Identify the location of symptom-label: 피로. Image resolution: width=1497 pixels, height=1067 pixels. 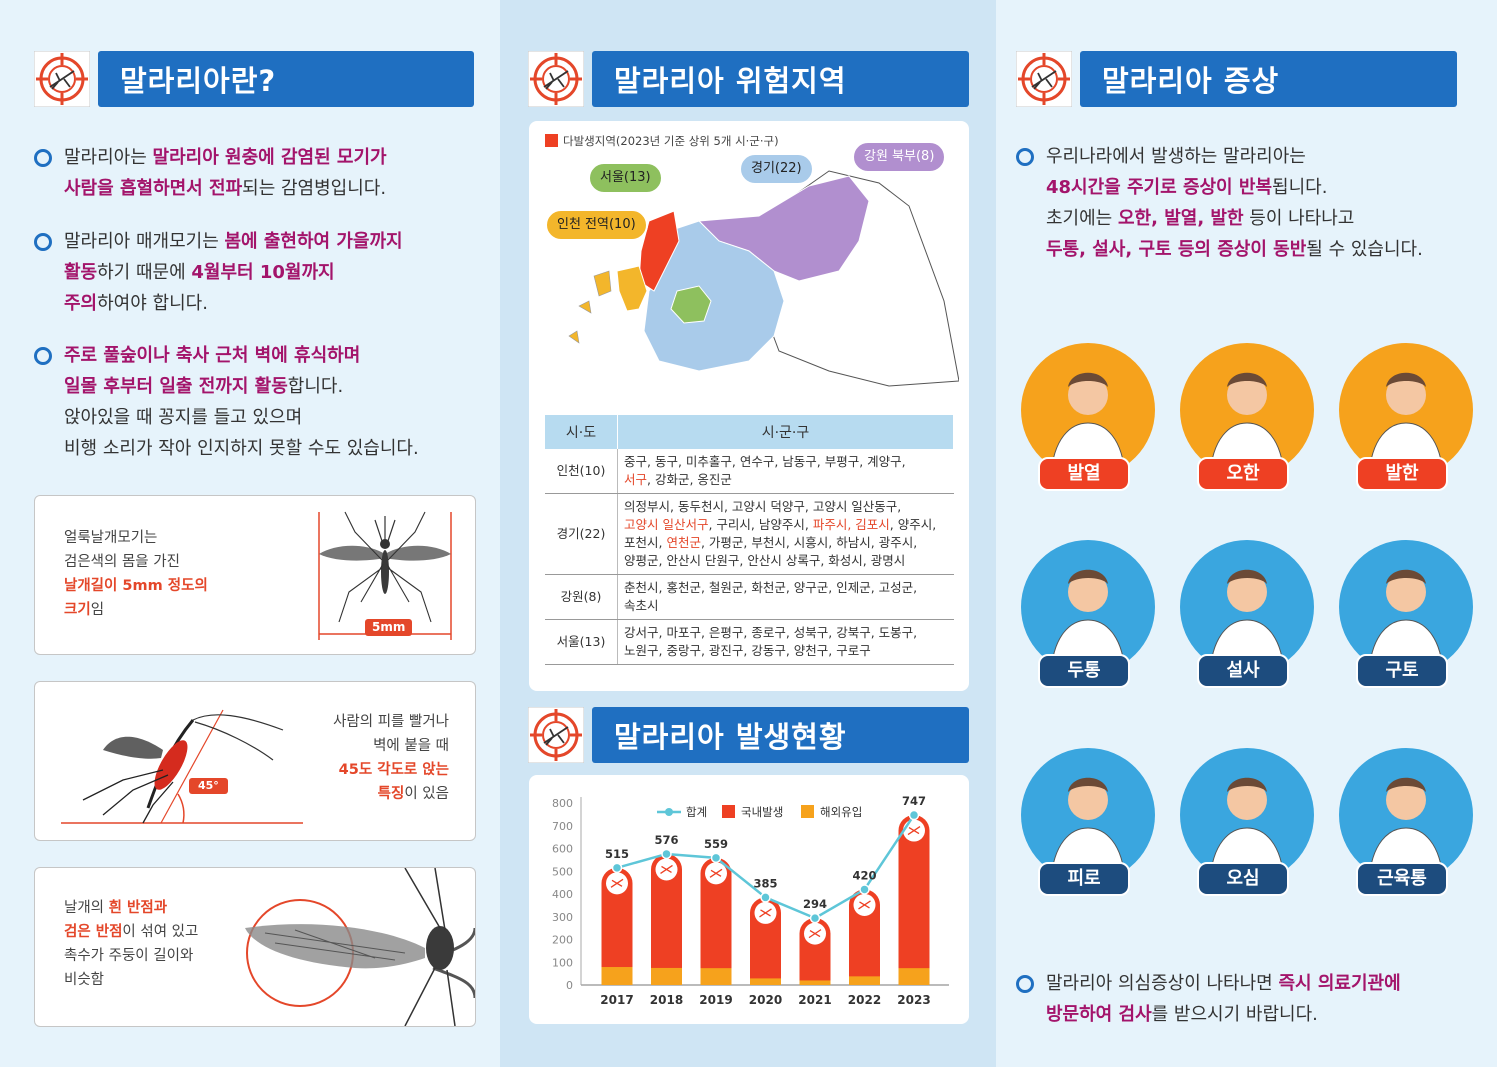
(1084, 879).